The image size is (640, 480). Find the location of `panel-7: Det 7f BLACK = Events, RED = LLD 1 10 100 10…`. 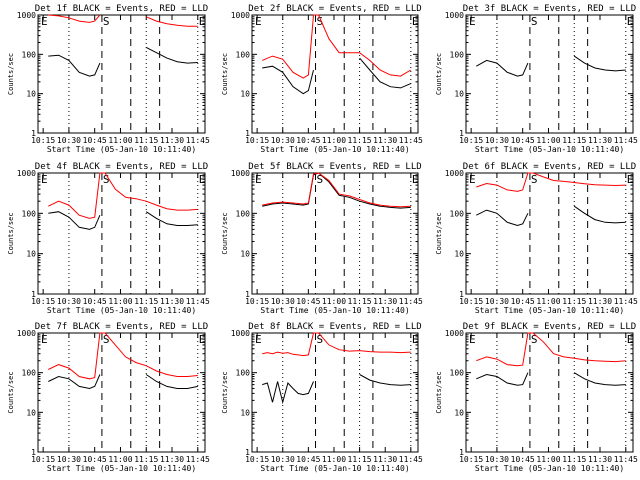

panel-7: Det 7f BLACK = Events, RED = LLD 1 10 100 10… is located at coordinates (108, 397).